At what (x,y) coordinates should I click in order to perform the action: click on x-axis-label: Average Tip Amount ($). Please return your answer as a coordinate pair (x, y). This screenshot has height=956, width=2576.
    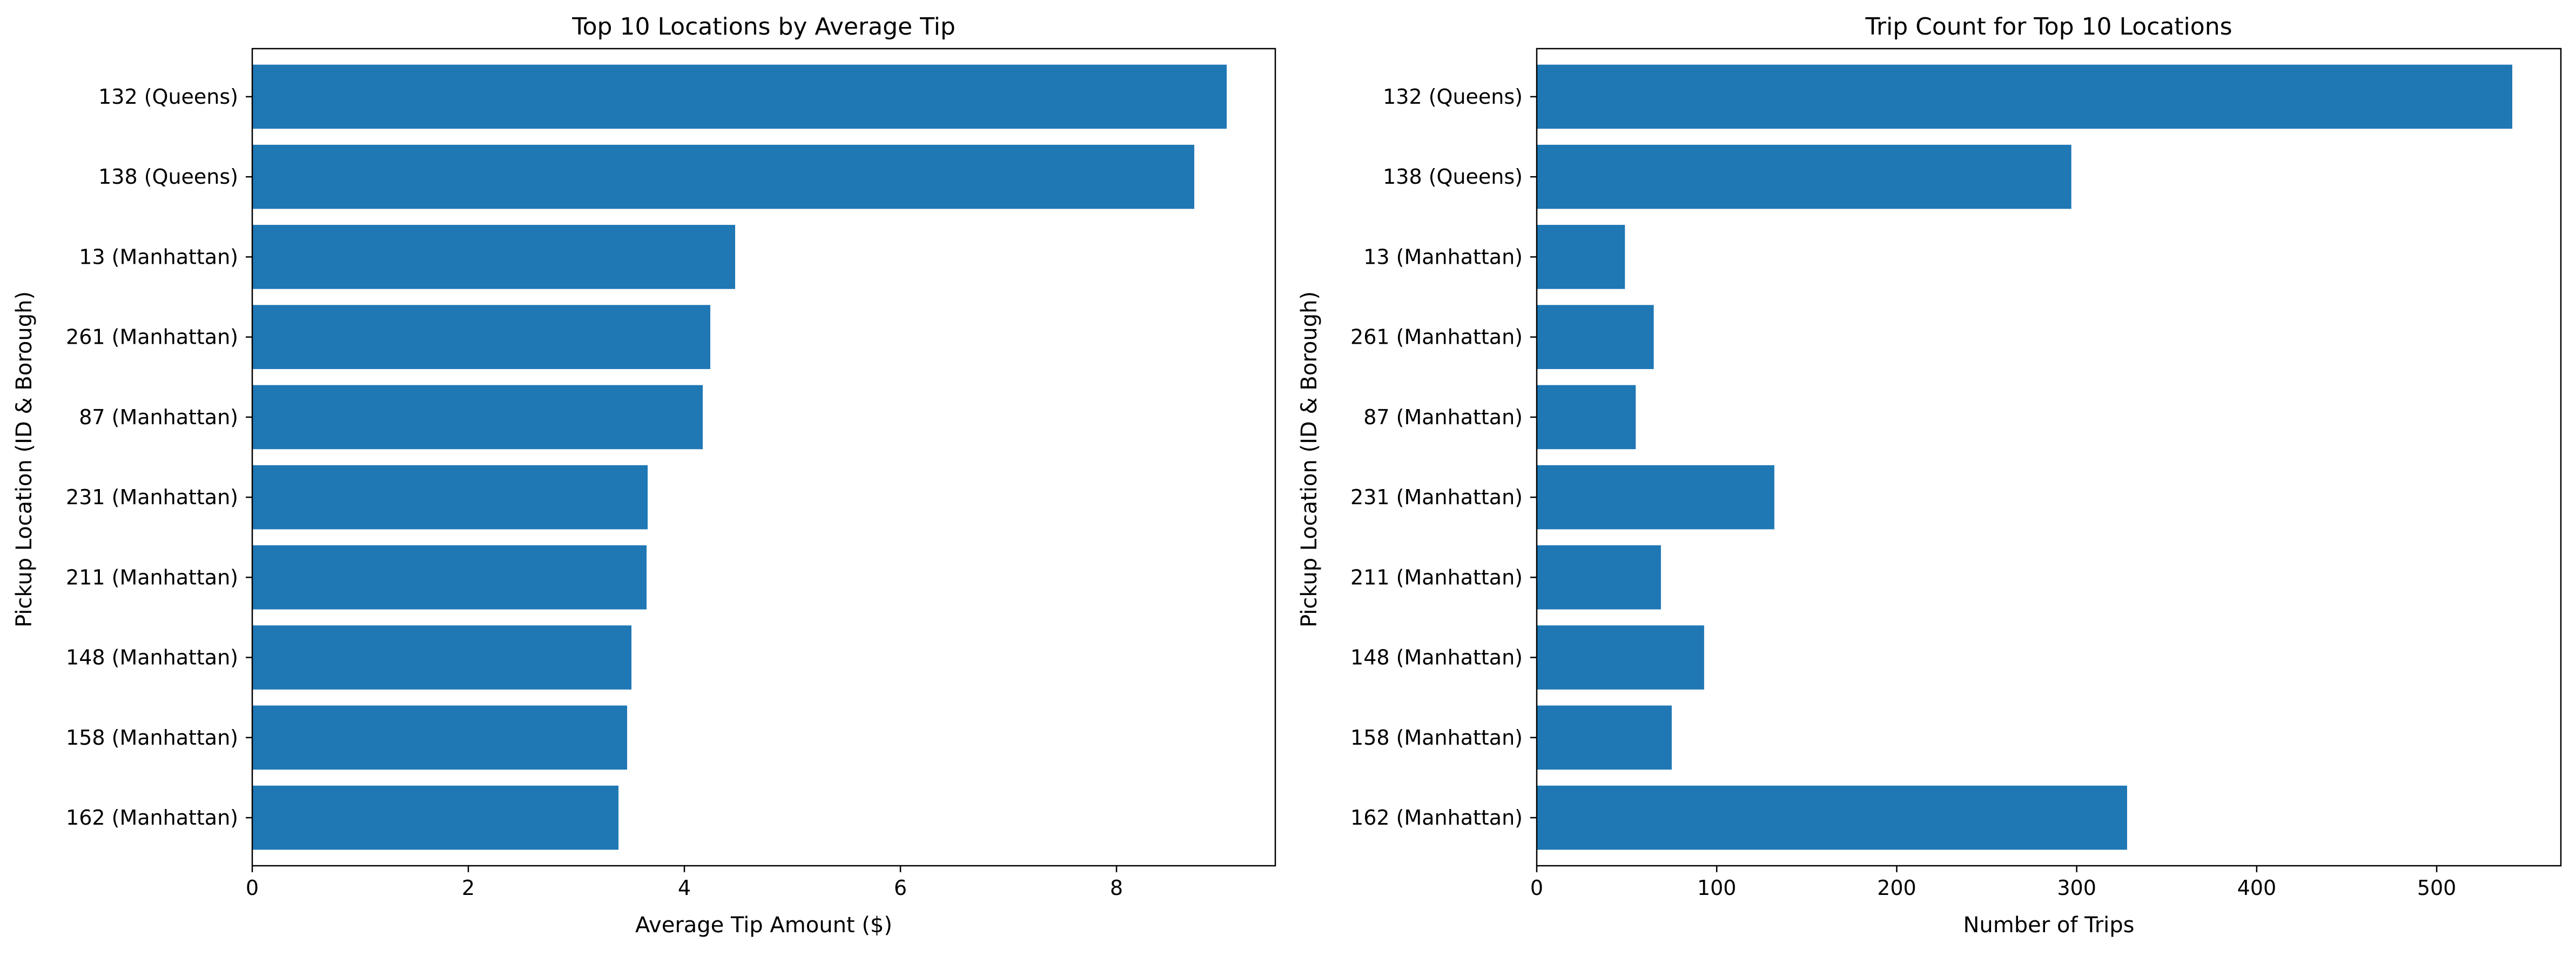
    Looking at the image, I should click on (763, 925).